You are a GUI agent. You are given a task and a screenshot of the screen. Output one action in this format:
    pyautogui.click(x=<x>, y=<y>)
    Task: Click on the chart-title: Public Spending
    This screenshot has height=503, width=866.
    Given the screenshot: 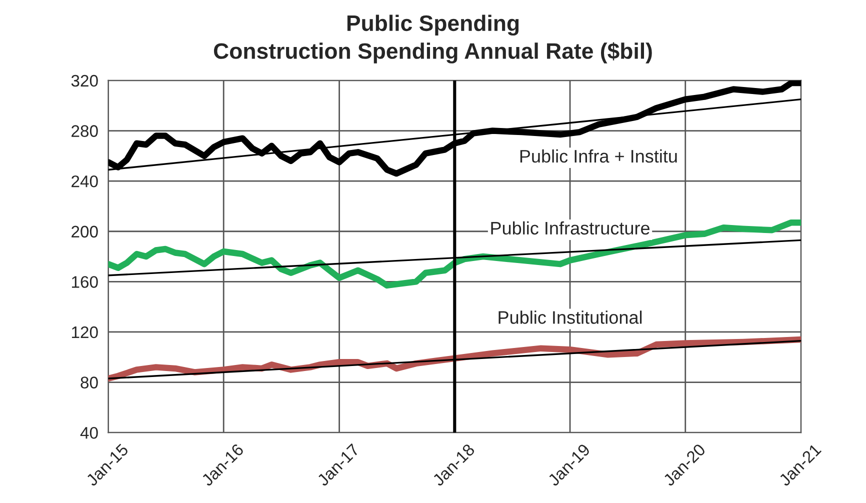 What is the action you would take?
    pyautogui.click(x=433, y=25)
    